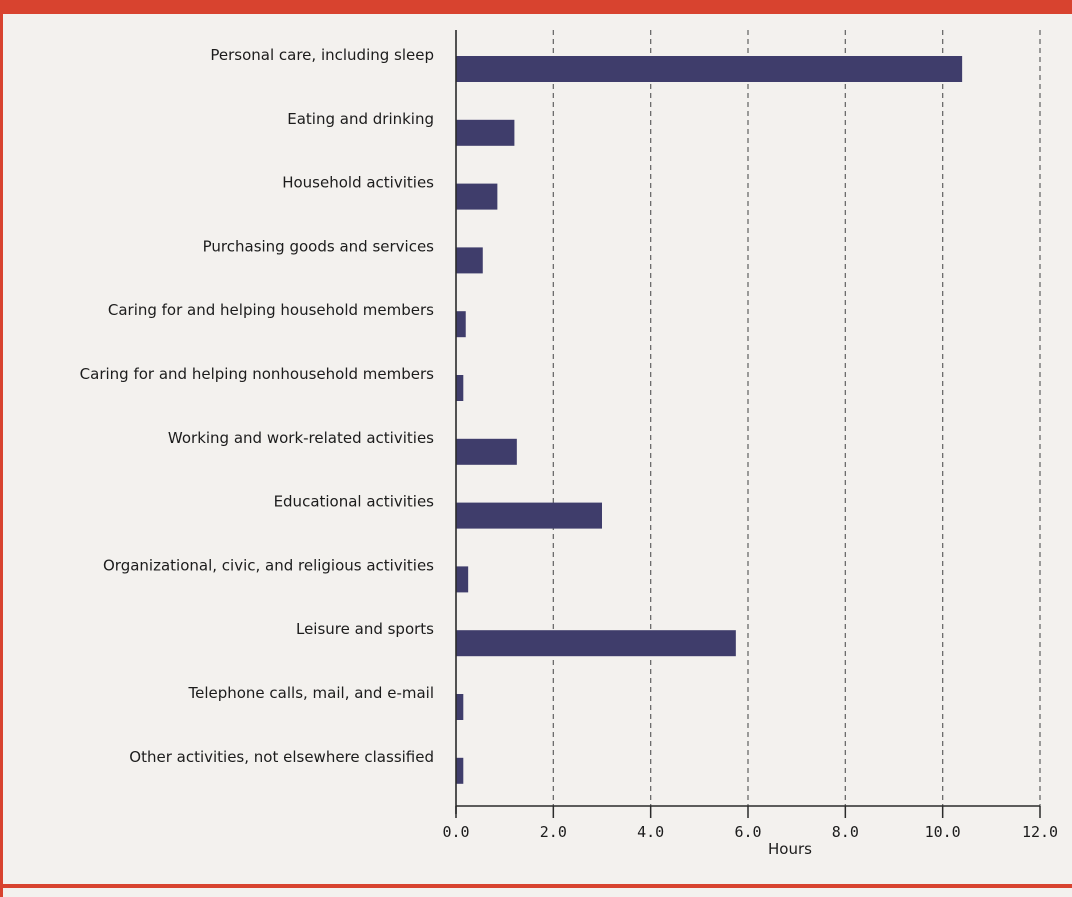 The height and width of the screenshot is (897, 1072). What do you see at coordinates (322, 55) in the screenshot?
I see `category-label: Personal care, including sleep` at bounding box center [322, 55].